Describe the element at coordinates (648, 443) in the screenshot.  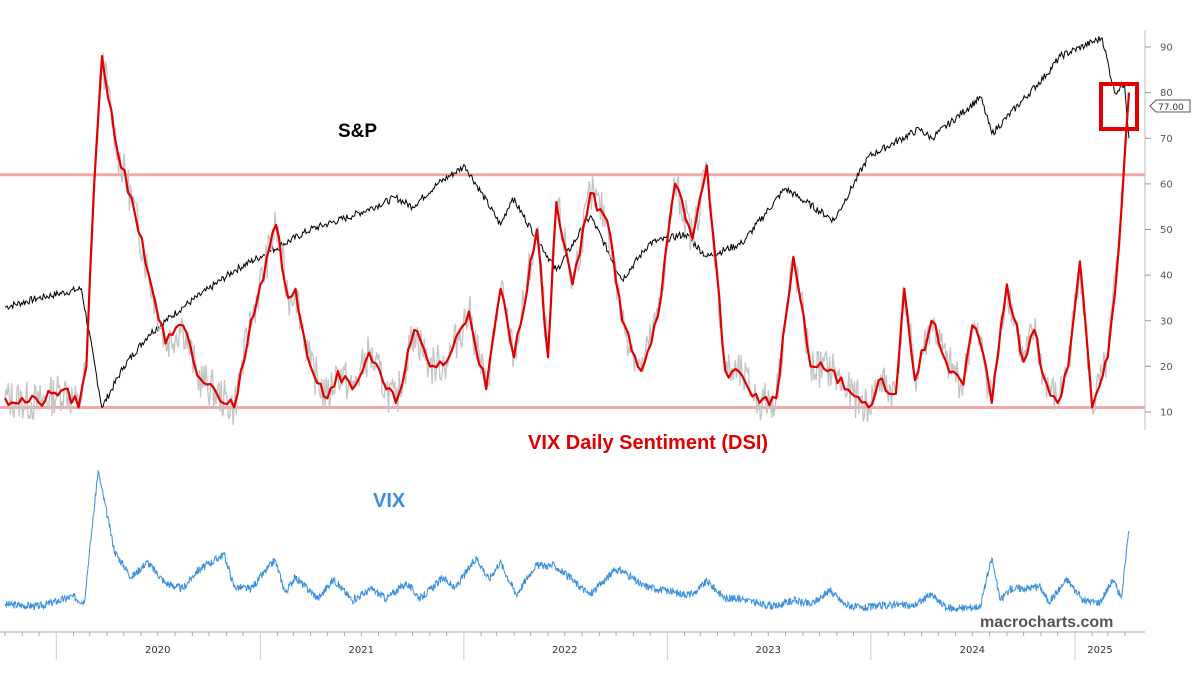
I see `dsi-series-label: VIX Daily Sentiment (DSI)` at that location.